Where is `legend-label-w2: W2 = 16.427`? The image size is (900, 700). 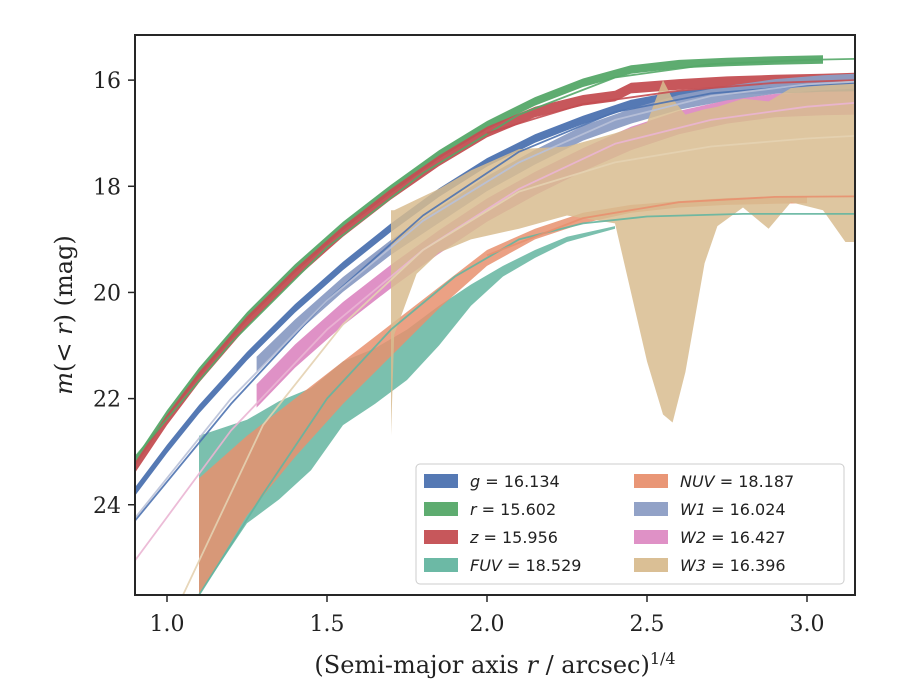 legend-label-w2: W2 = 16.427 is located at coordinates (733, 537).